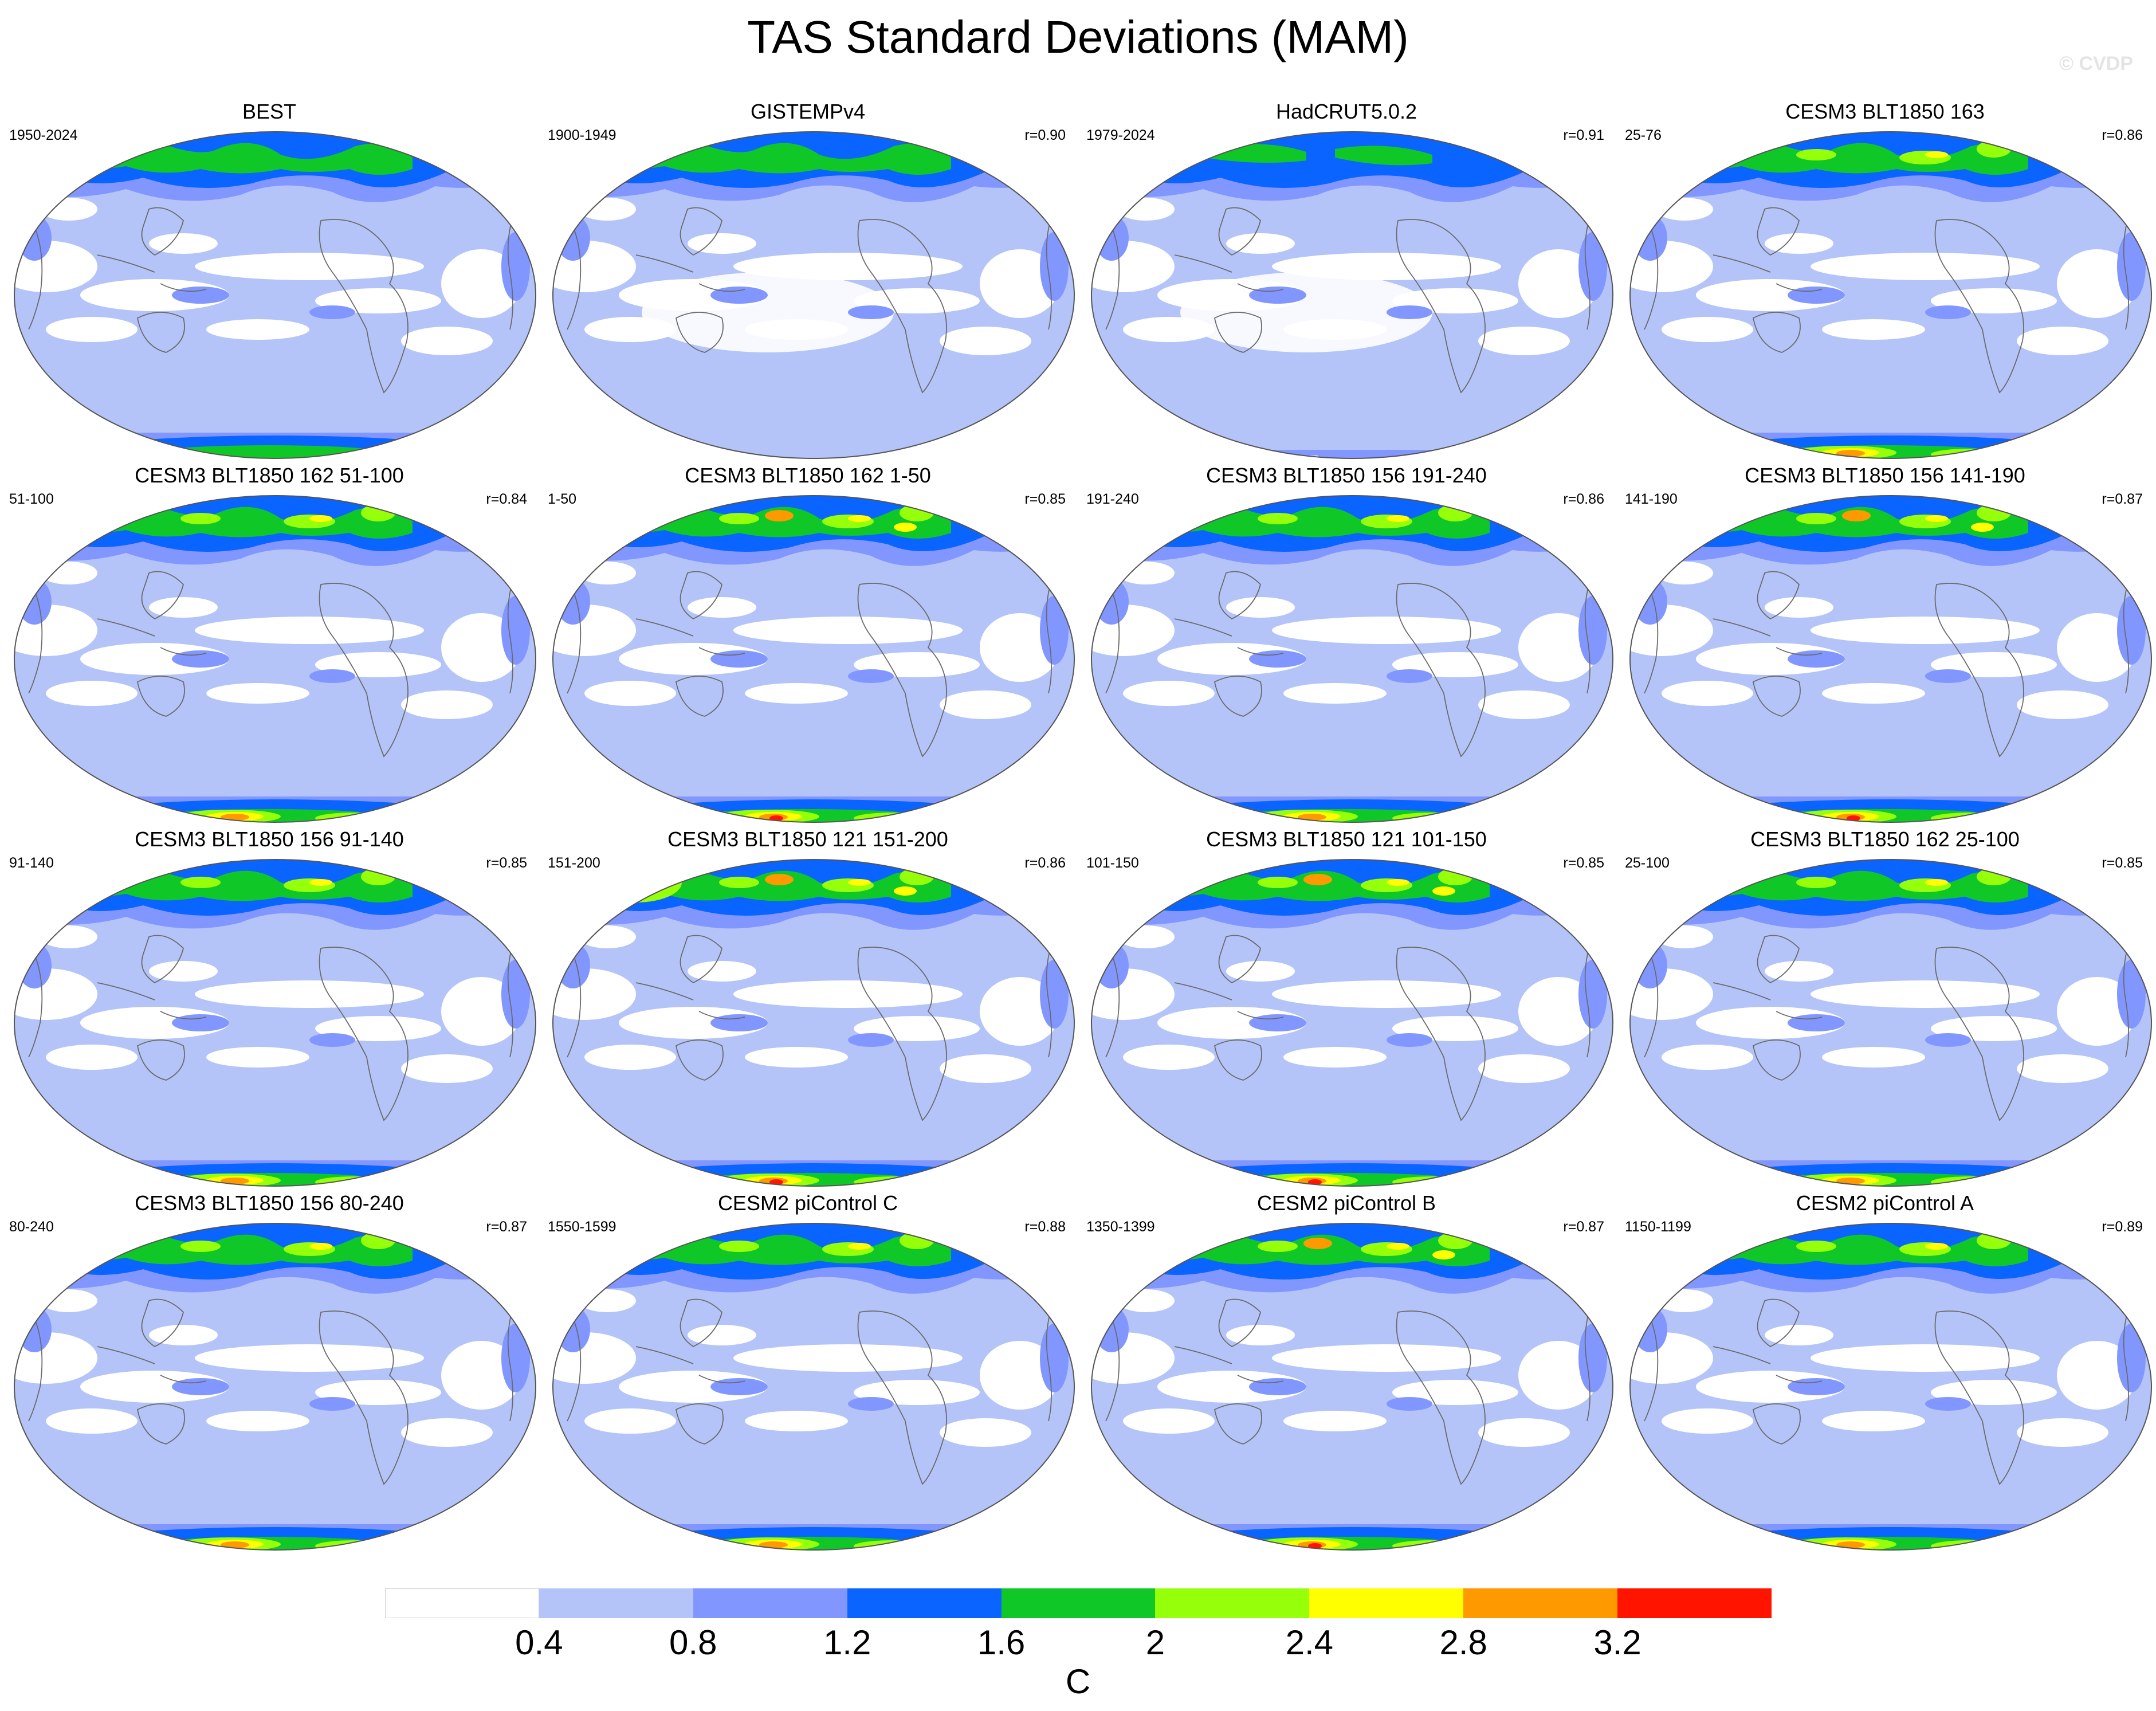 Image resolution: width=2156 pixels, height=1711 pixels. Describe the element at coordinates (807, 1203) in the screenshot. I see `panel-title: CESM2 piControl C` at that location.